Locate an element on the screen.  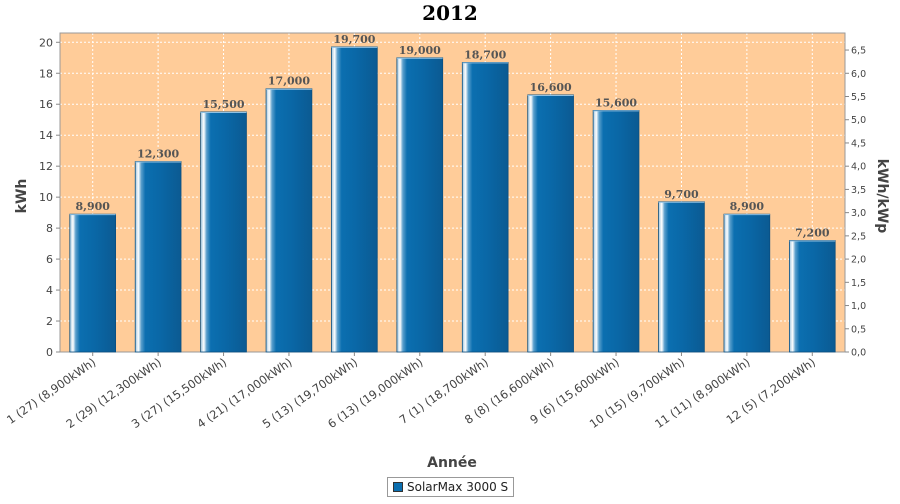
y-tick-label: 8 is located at coordinates (49, 228).